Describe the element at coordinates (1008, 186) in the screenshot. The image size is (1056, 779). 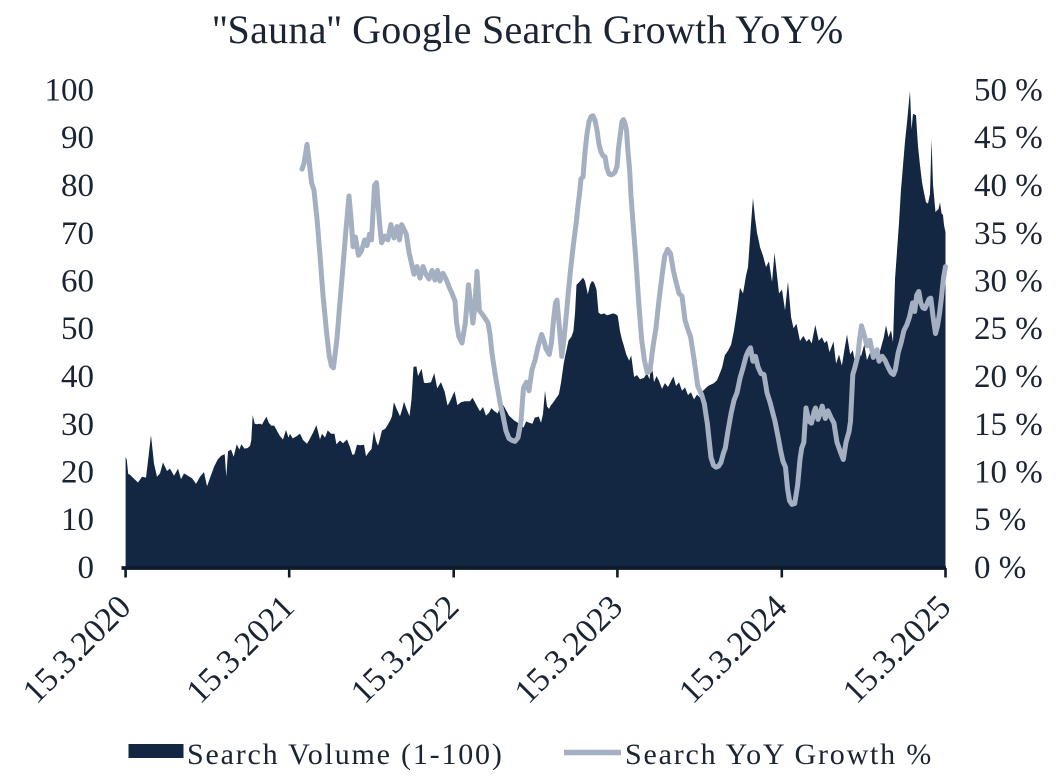
I see `svg-text: 40 %` at that location.